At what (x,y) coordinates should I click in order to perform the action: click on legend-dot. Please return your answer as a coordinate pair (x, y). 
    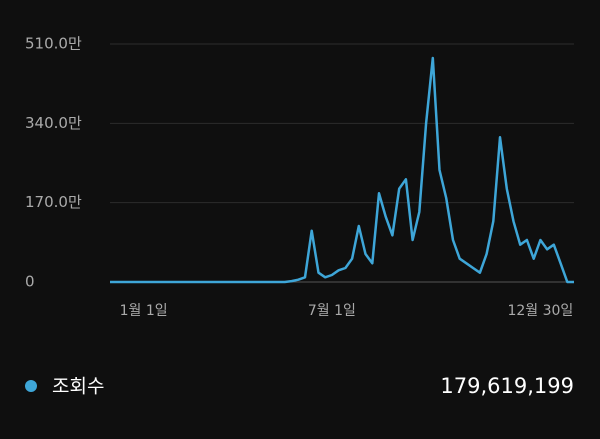
    Looking at the image, I should click on (31, 386).